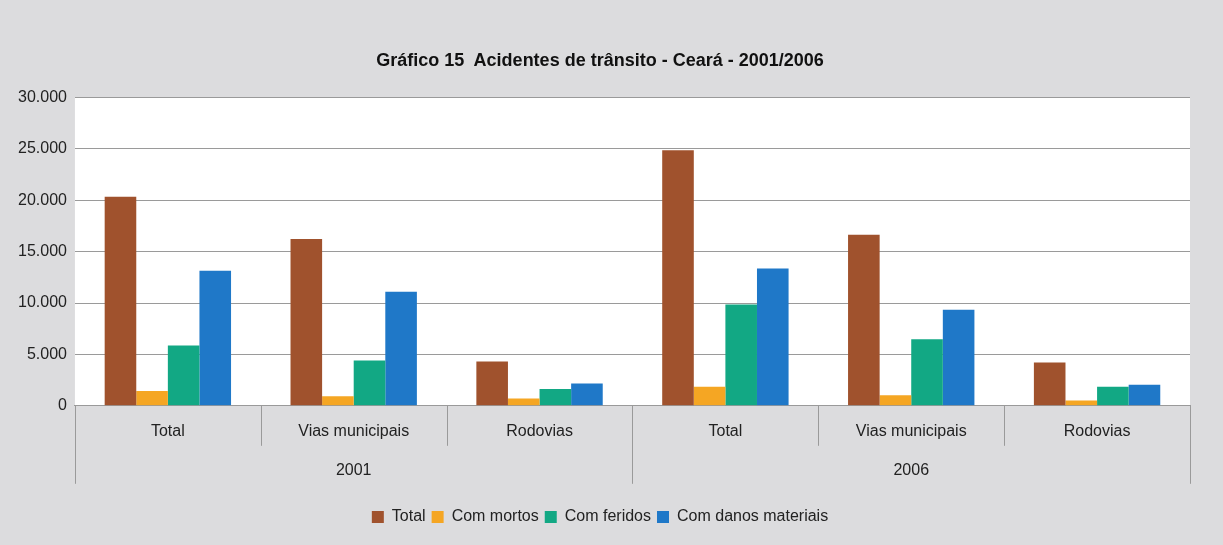  What do you see at coordinates (47, 353) in the screenshot?
I see `y-tick-label: 5.000` at bounding box center [47, 353].